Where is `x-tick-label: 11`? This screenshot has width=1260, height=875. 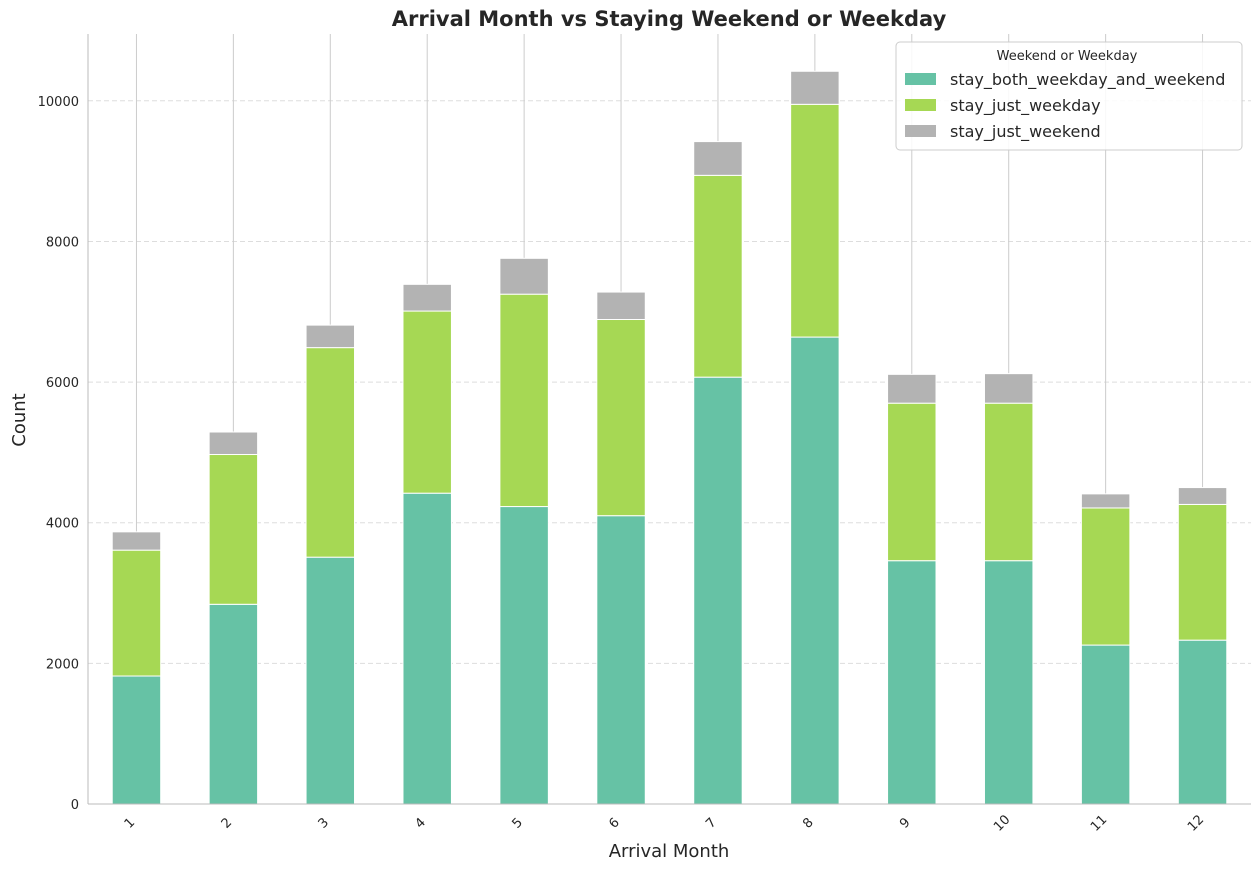 x-tick-label: 11 is located at coordinates (1099, 823).